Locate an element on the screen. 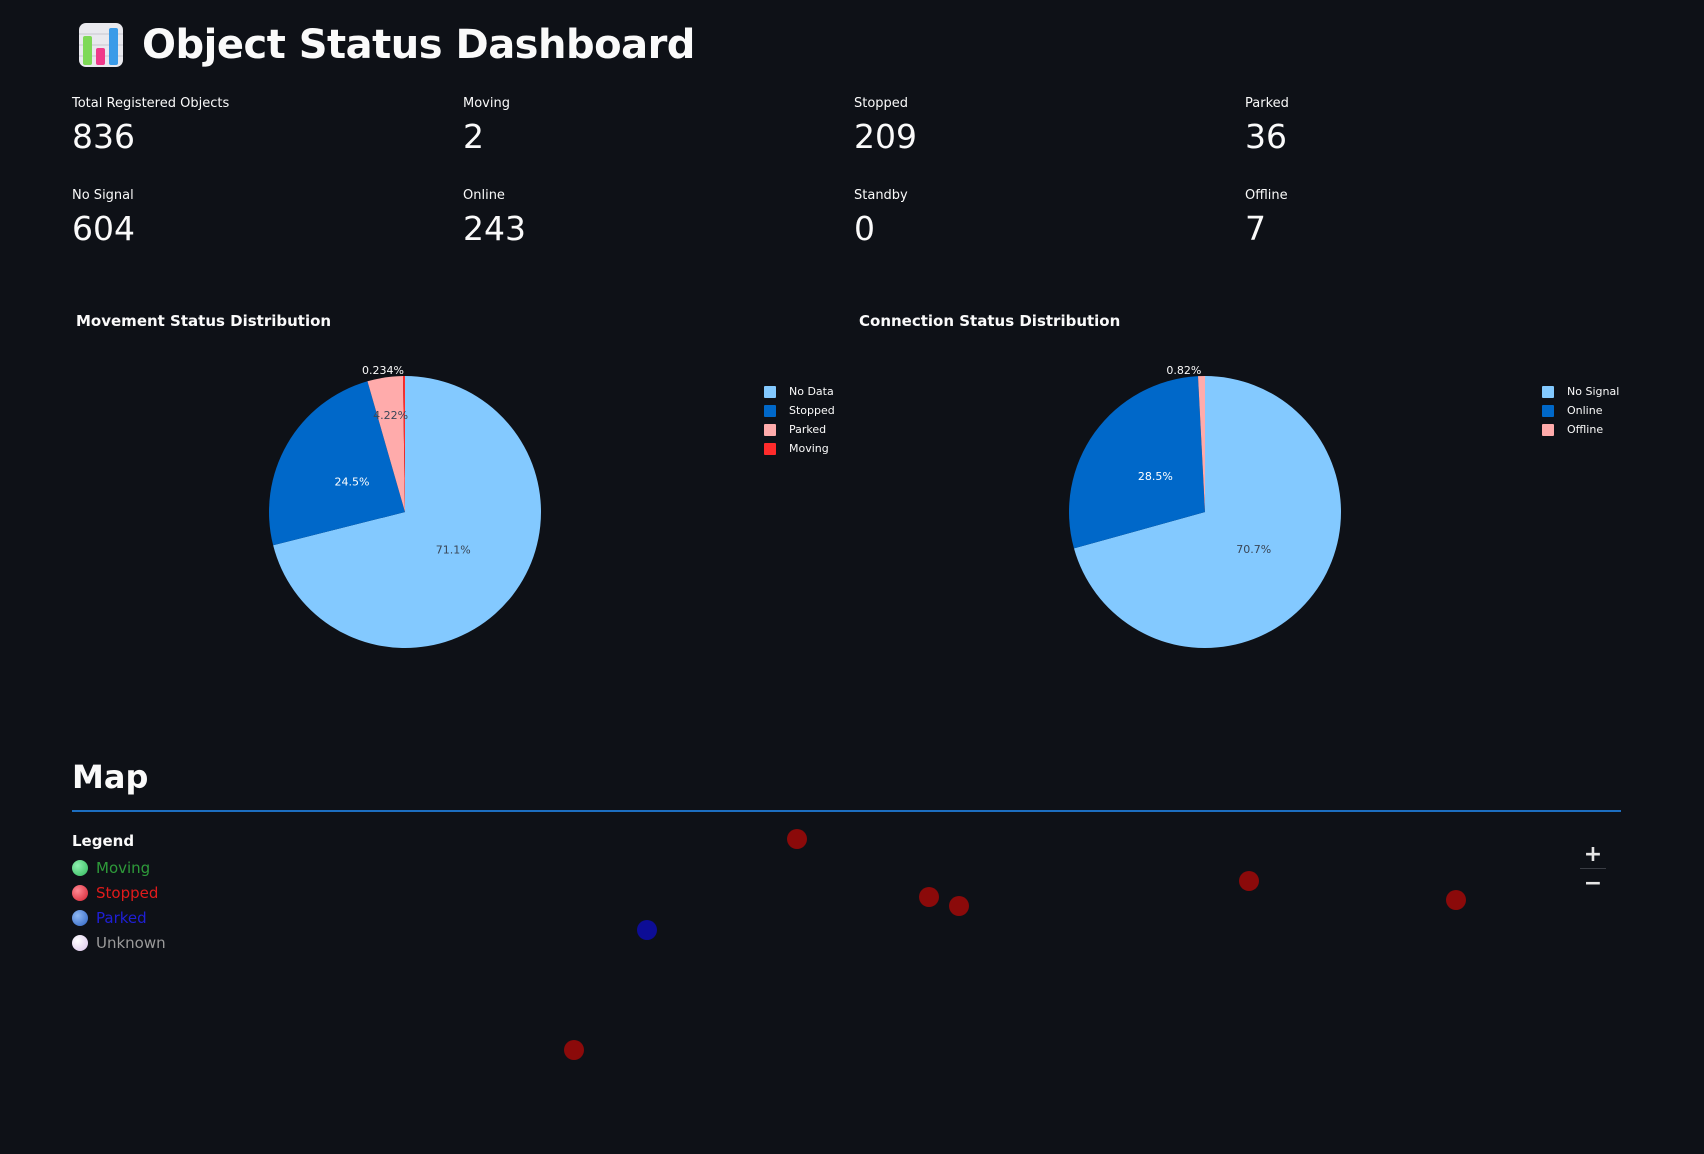 The height and width of the screenshot is (1154, 1704). movement-chart-title: Movement Status Distribution is located at coordinates (204, 321).